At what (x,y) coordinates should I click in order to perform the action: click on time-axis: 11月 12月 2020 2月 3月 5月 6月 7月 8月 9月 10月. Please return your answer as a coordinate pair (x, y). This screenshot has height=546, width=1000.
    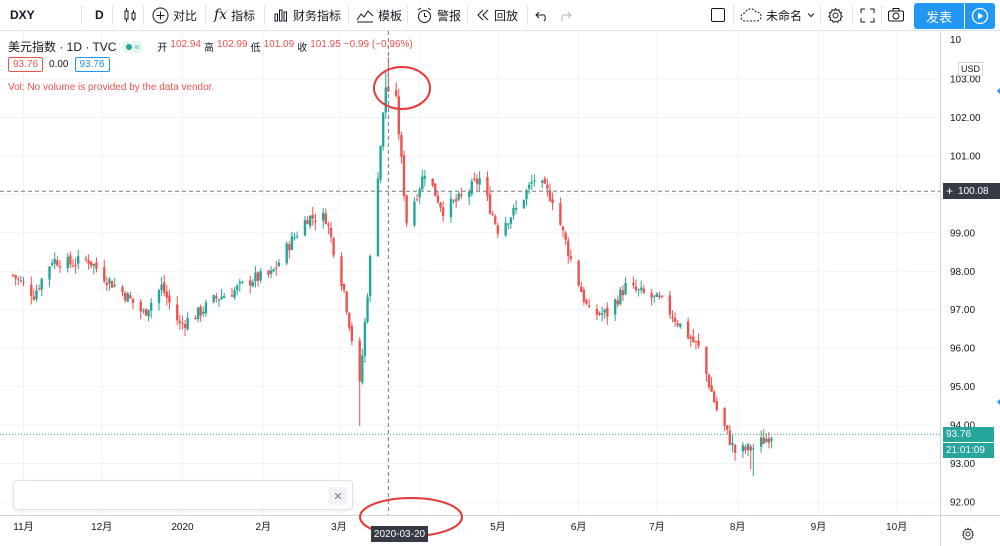
    Looking at the image, I should click on (460, 527).